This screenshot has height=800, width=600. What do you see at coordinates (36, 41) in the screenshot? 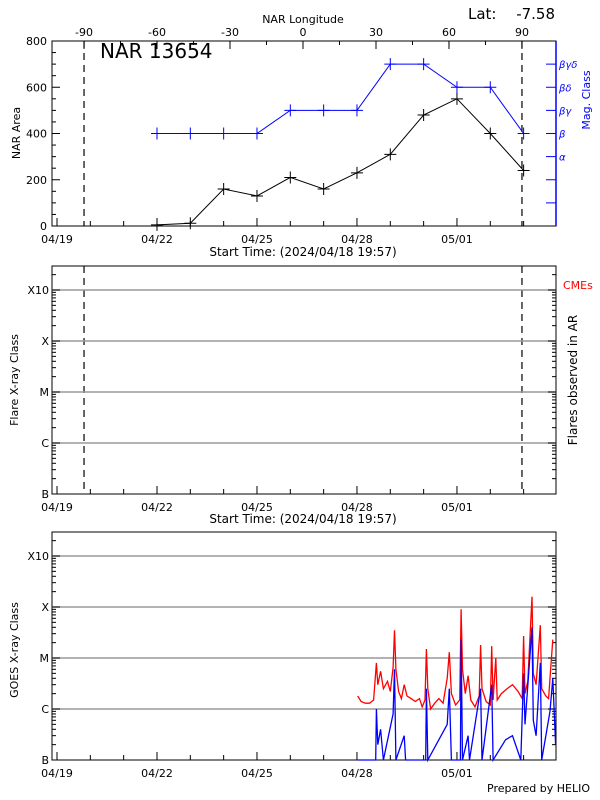
I see `y-tick-label-area: 800` at bounding box center [36, 41].